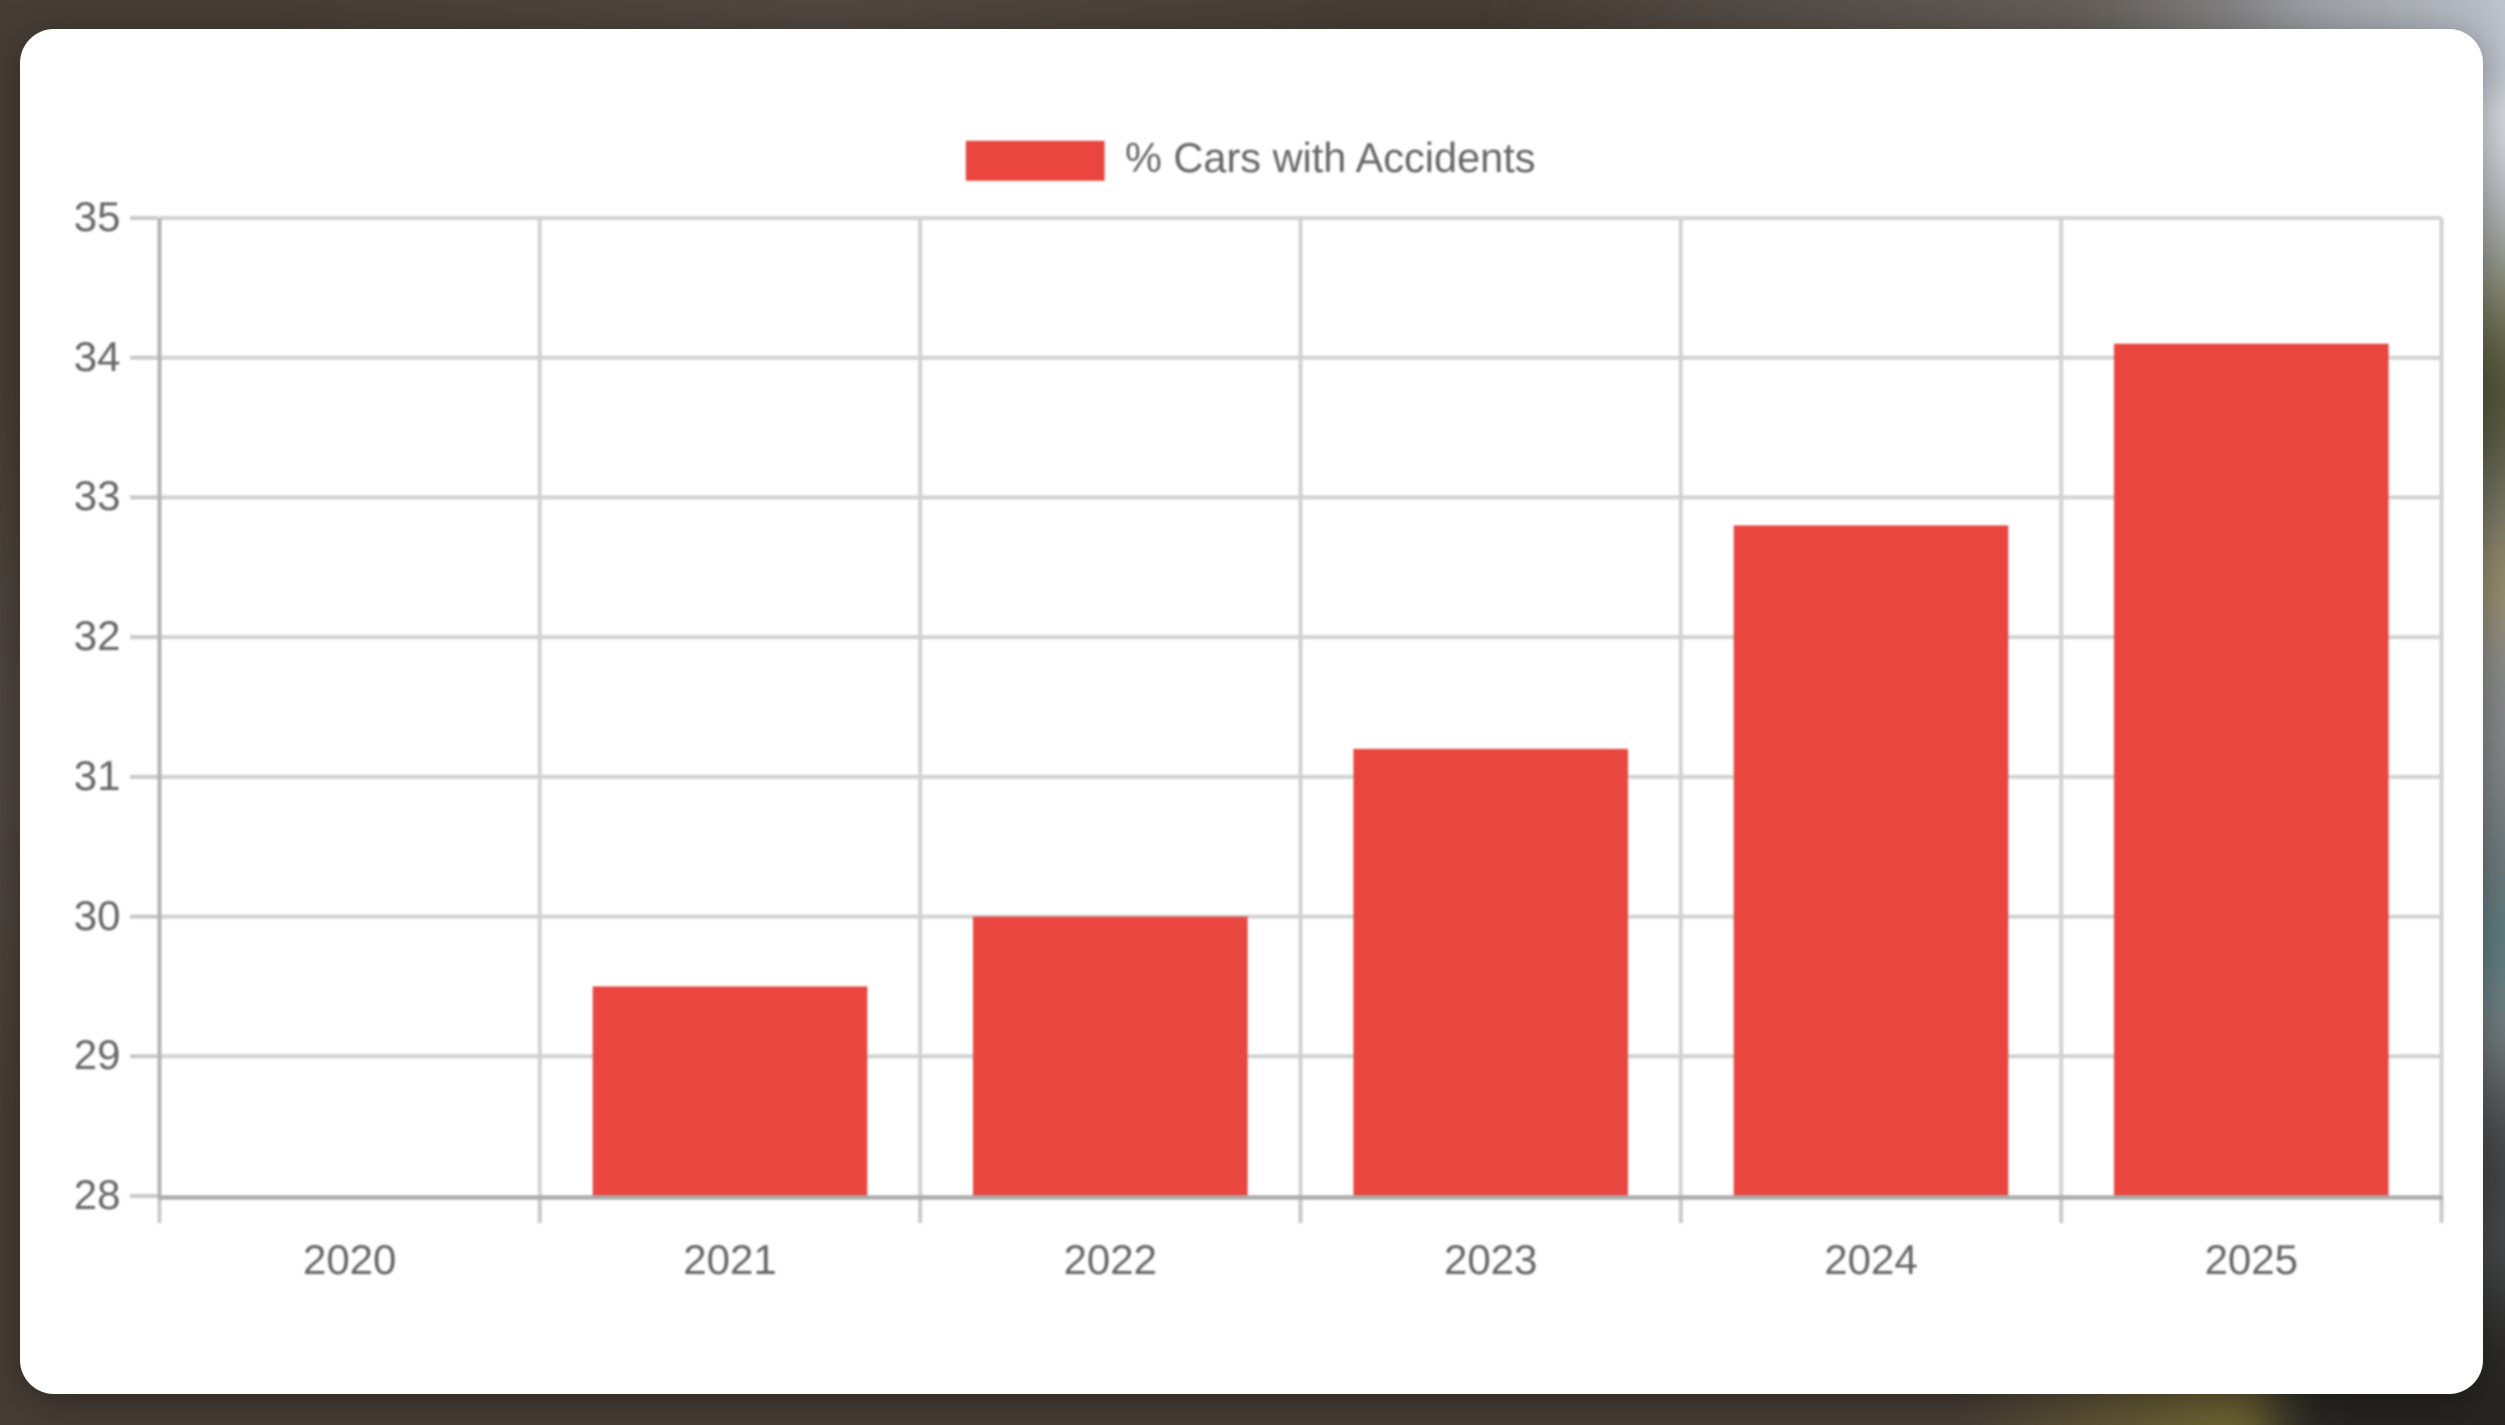  What do you see at coordinates (1330, 157) in the screenshot?
I see `svg-text: % Cars with Accidents` at bounding box center [1330, 157].